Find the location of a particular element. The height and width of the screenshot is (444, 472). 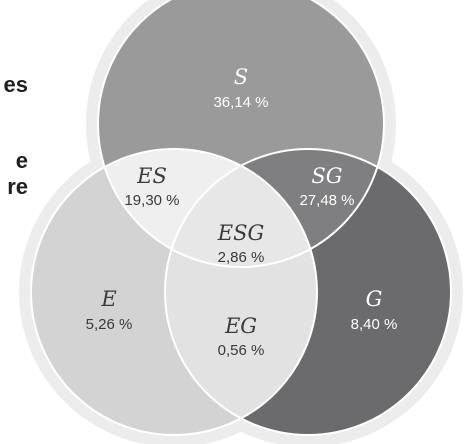

value-sg: 27,48 % is located at coordinates (326, 200).